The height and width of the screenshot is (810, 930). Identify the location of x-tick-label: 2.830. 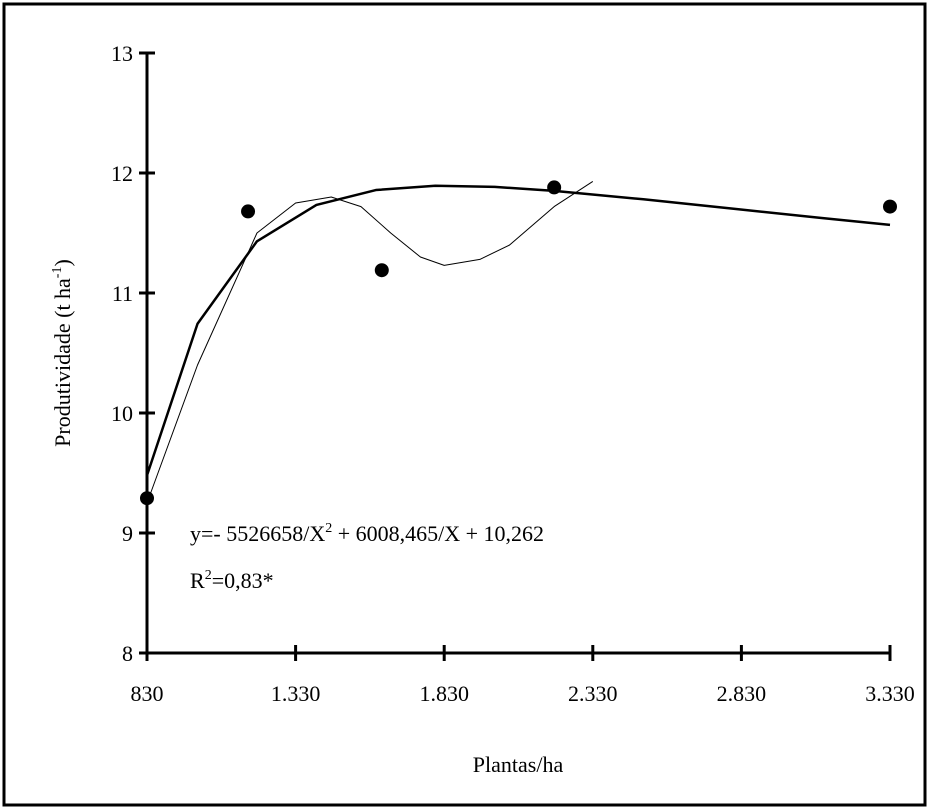
(742, 693).